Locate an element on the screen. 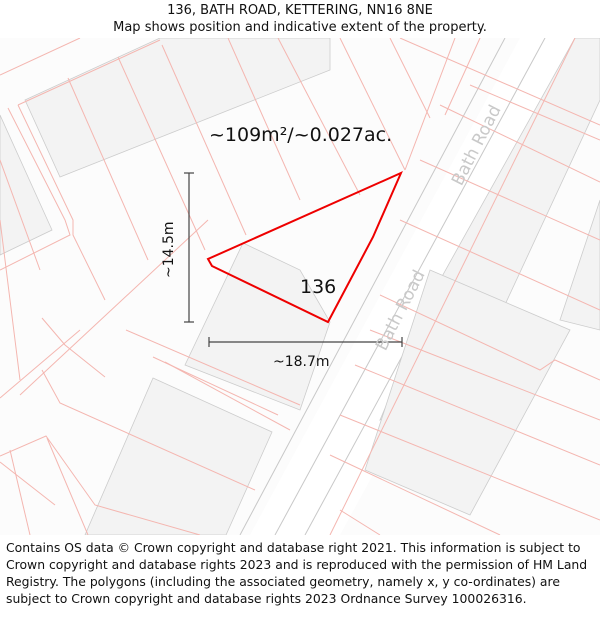  height-dimension-line is located at coordinates (189, 247).